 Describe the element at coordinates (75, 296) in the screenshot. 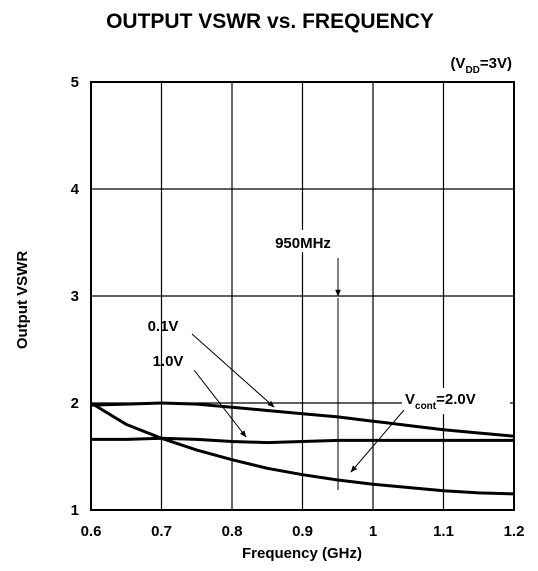

I see `y-tick-label: 3` at that location.